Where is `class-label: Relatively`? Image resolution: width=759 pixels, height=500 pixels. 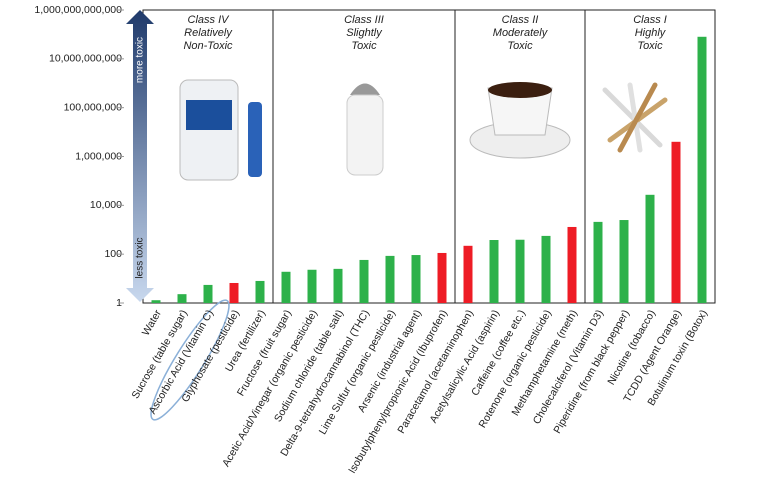 class-label: Relatively is located at coordinates (208, 33).